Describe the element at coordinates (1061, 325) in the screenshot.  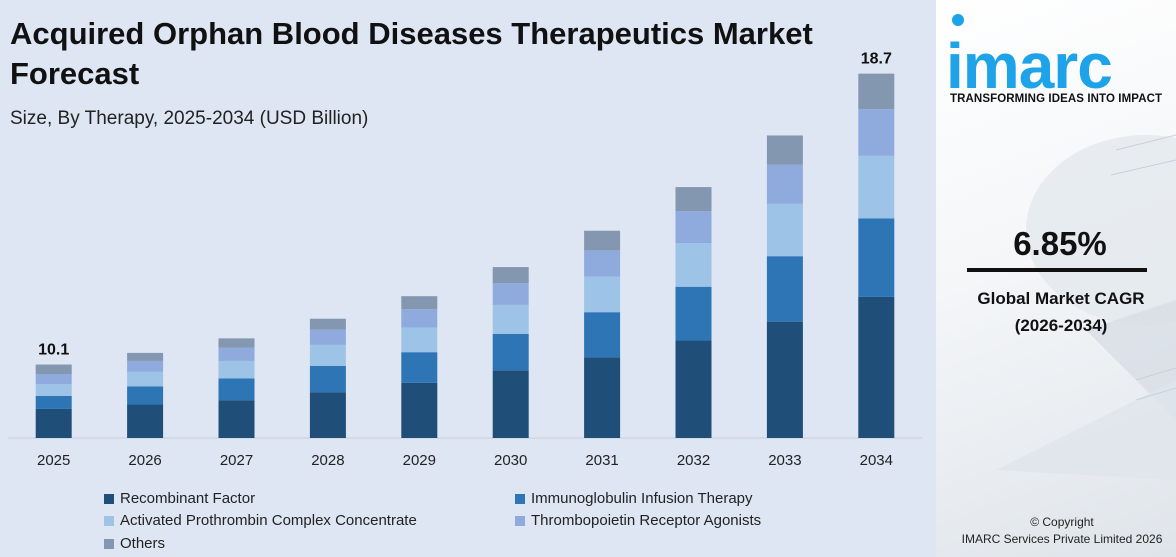
I see `cagr-label-line2: (2026-2034)` at that location.